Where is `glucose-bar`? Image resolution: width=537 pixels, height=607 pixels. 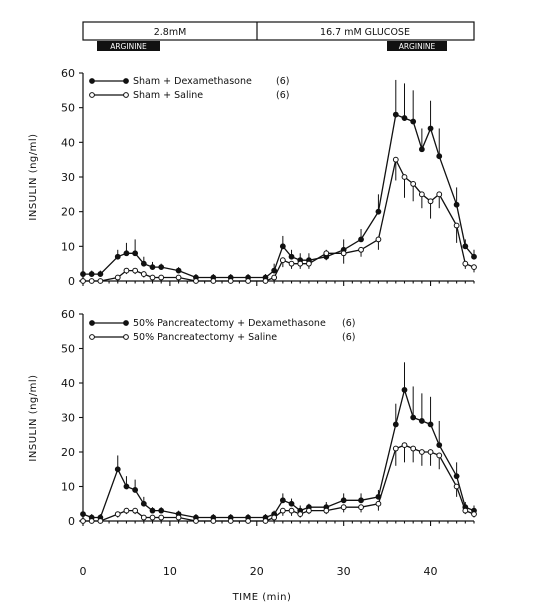 glucose-bar is located at coordinates (278, 31).